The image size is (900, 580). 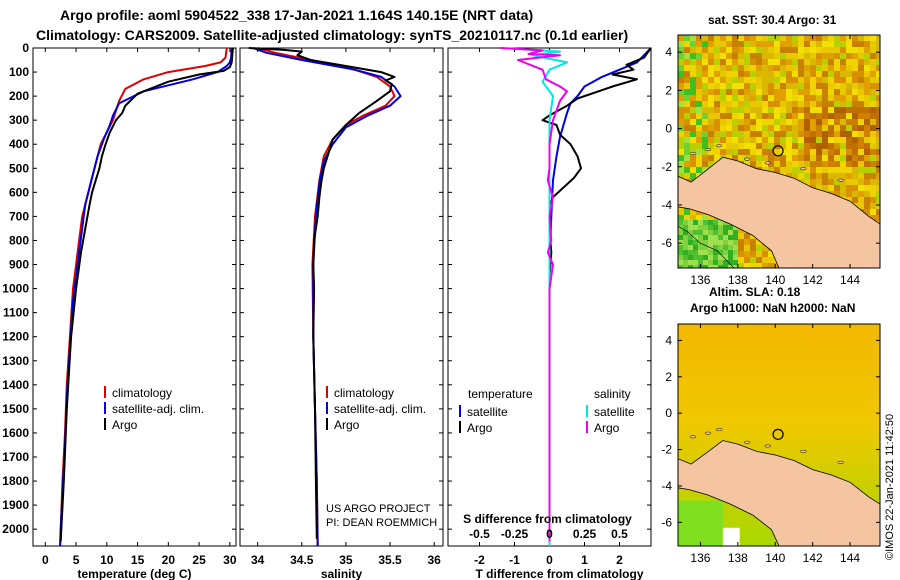 I want to click on depth-tick-label: 1800, so click(x=15, y=481).